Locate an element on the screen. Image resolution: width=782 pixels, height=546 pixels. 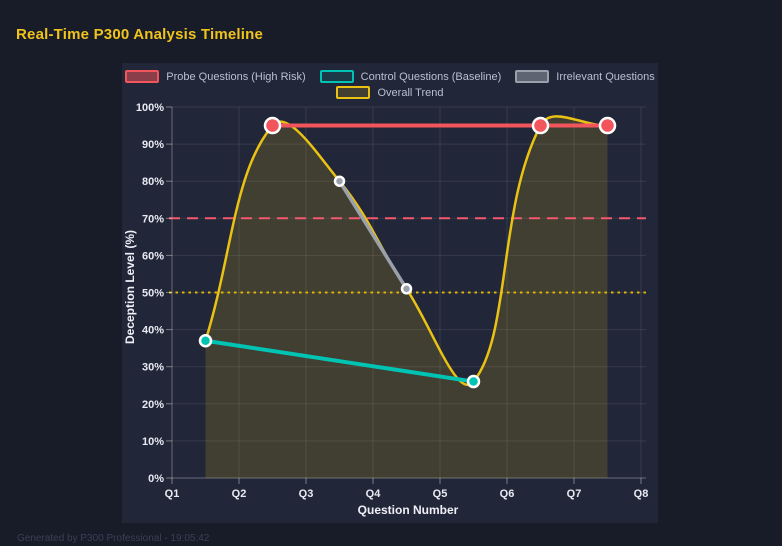
y-tick-label: 50% is located at coordinates (153, 294).